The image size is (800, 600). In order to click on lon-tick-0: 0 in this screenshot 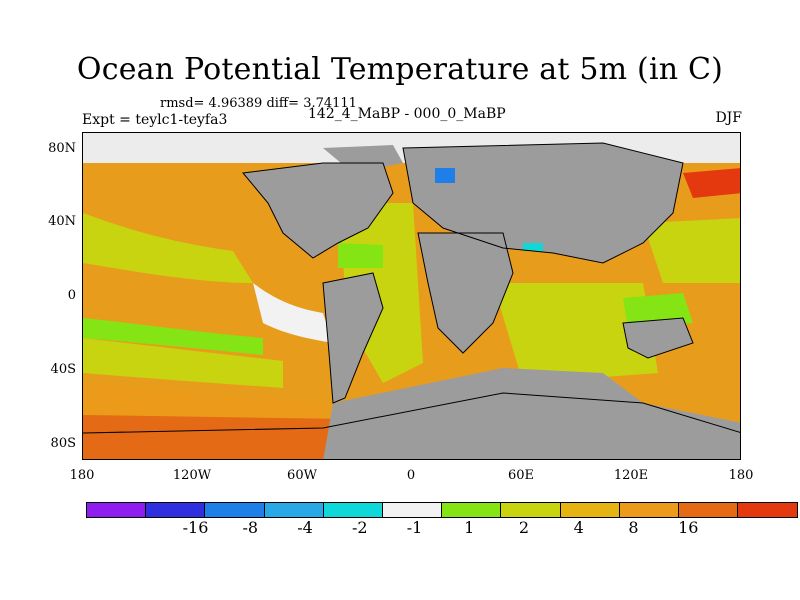, I will do `click(411, 475)`.